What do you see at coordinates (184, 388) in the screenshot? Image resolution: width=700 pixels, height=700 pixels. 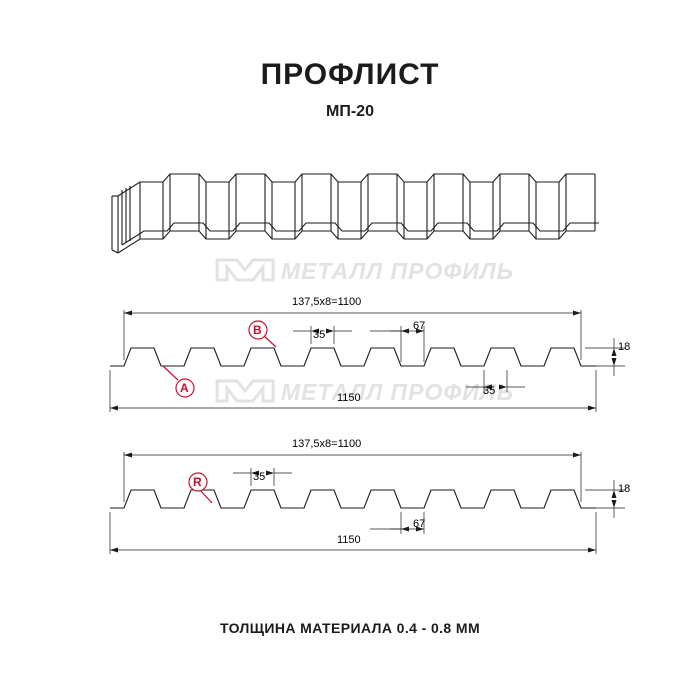 I see `callout-a-label: A` at bounding box center [184, 388].